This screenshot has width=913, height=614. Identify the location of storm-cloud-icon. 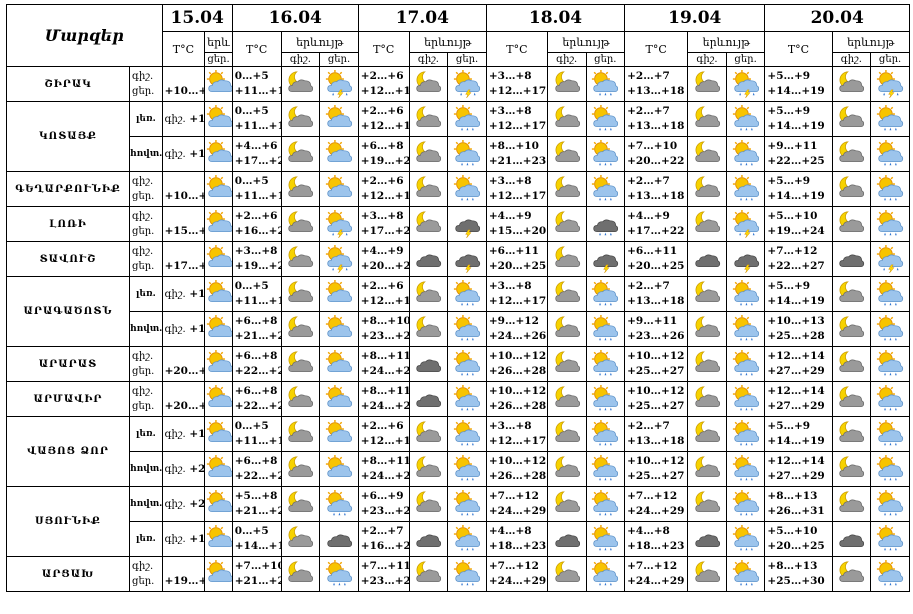
(746, 263).